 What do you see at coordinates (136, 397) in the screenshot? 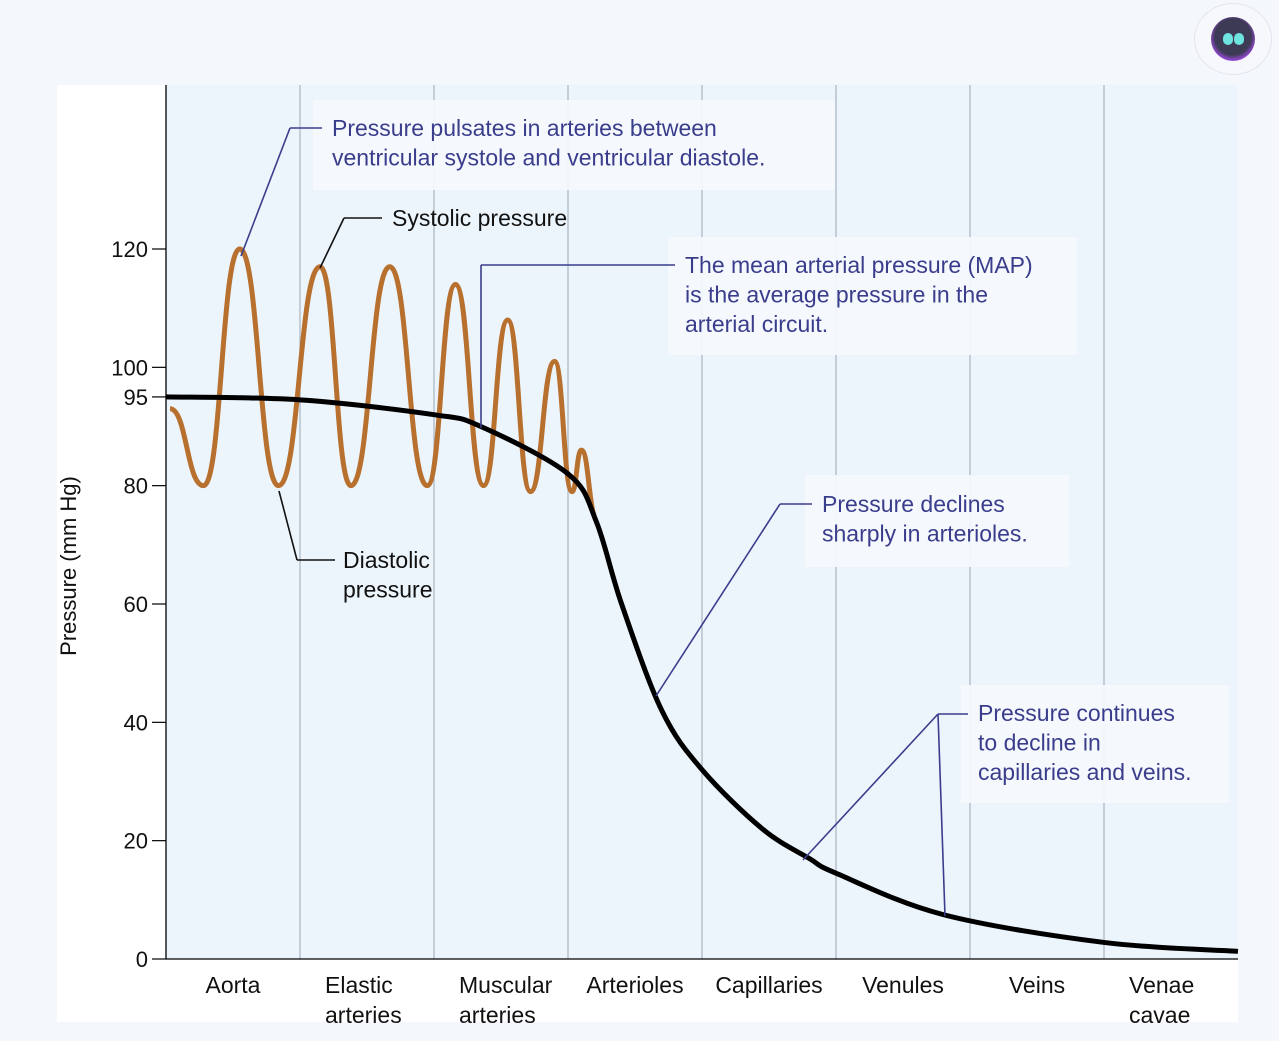
I see `y-tick-label: 95` at bounding box center [136, 397].